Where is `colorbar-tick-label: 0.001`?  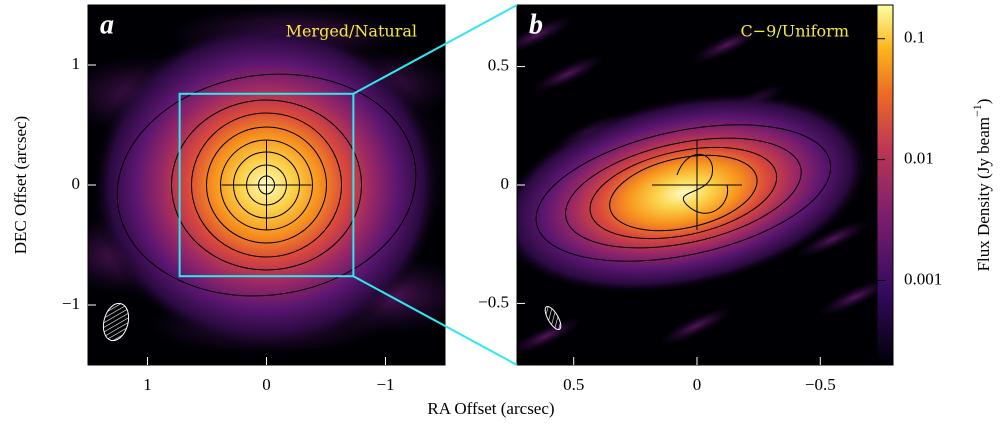
colorbar-tick-label: 0.001 is located at coordinates (923, 278).